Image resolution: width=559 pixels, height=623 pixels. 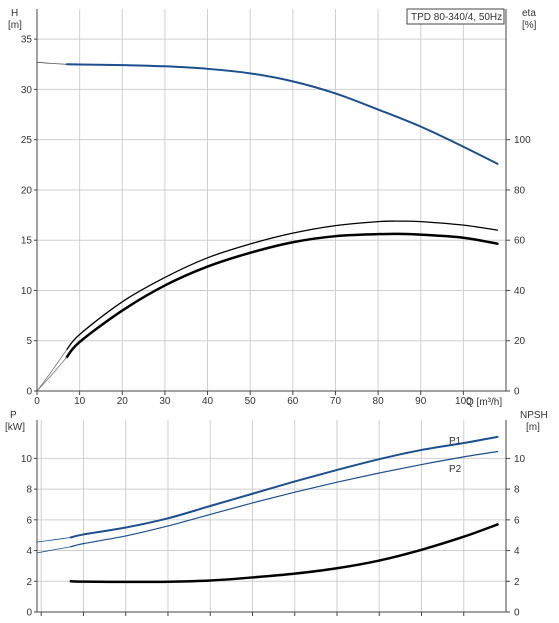 What do you see at coordinates (14, 13) in the screenshot?
I see `head-axis-label: H` at bounding box center [14, 13].